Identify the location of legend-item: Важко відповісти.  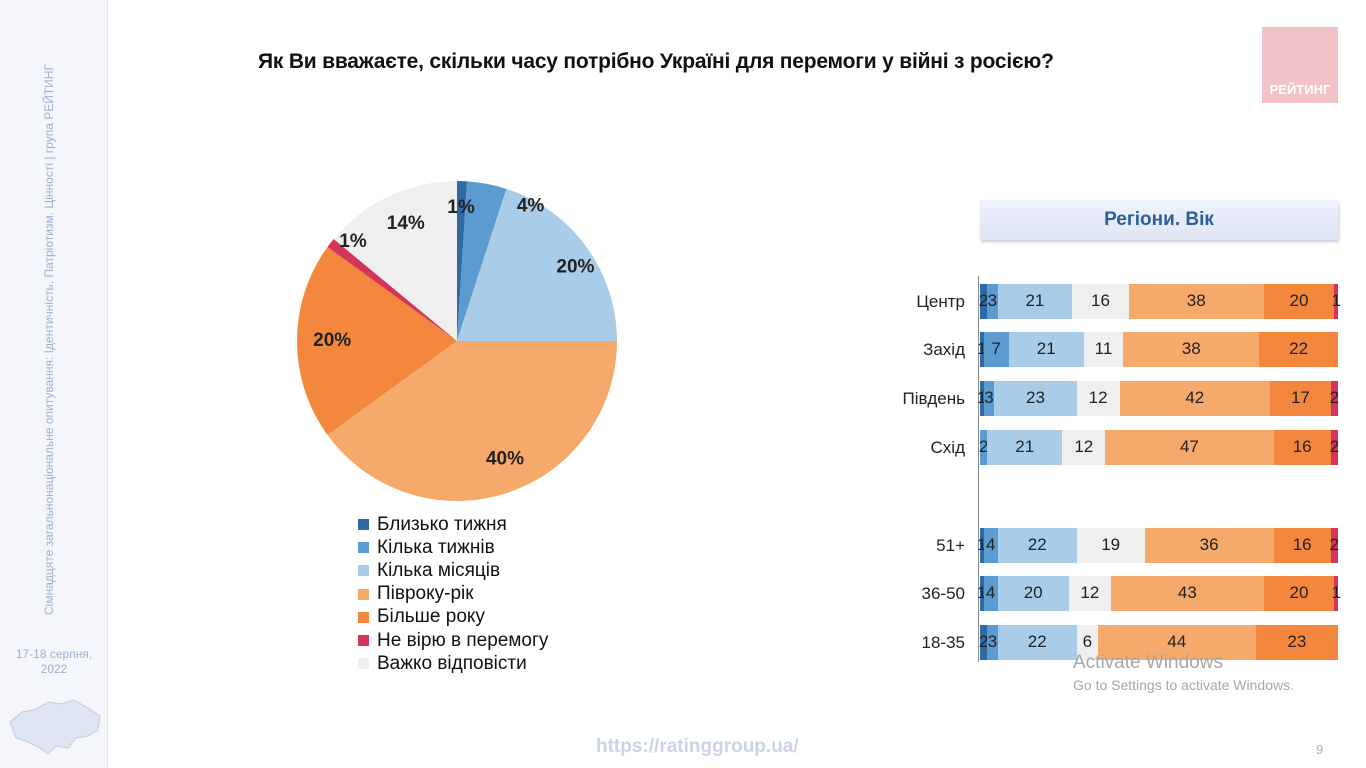
(453, 663).